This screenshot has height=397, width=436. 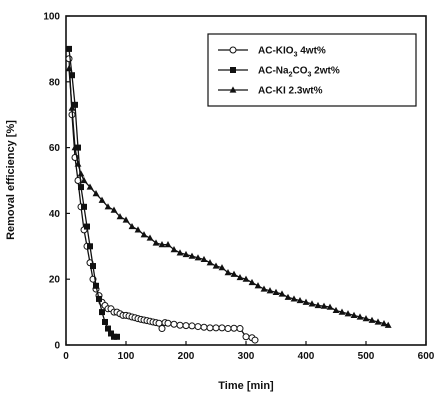 I want to click on legend-label: AC-Na2CO3 2wt%, so click(x=299, y=72).